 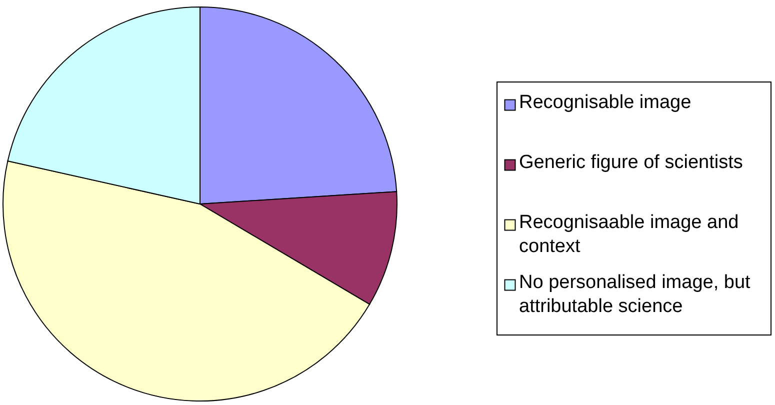 I want to click on legend-label: No personalised image, but attributable science, so click(x=635, y=294).